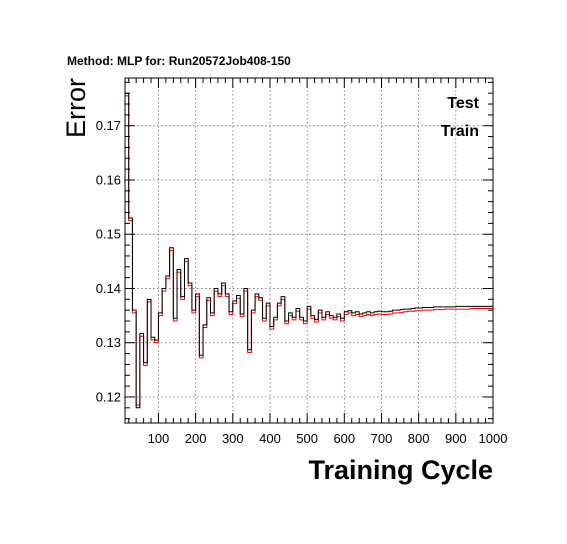 This screenshot has height=544, width=567. What do you see at coordinates (400, 470) in the screenshot?
I see `x-axis-label: Training Cycle` at bounding box center [400, 470].